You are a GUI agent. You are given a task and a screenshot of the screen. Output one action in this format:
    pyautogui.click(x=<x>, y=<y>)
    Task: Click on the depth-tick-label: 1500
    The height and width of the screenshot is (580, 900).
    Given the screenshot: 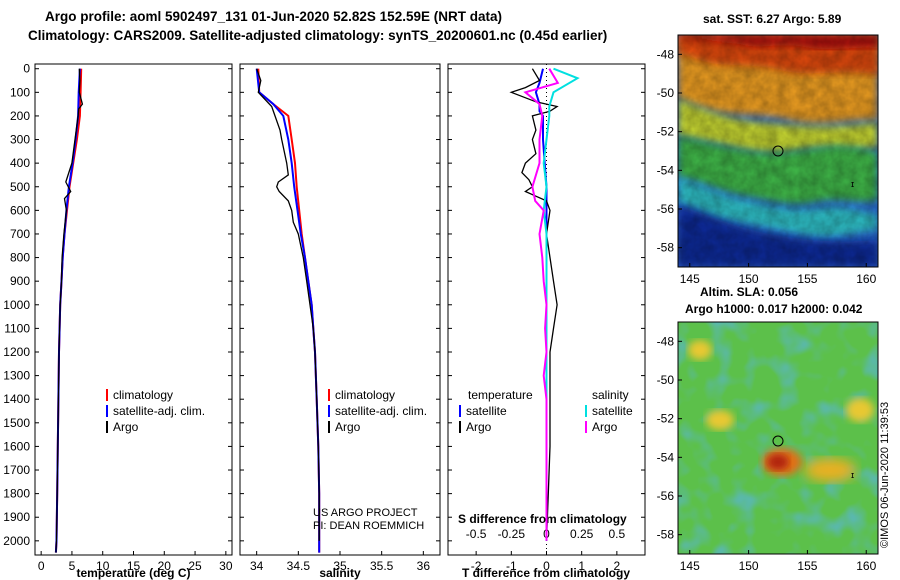 What is the action you would take?
    pyautogui.click(x=16, y=423)
    